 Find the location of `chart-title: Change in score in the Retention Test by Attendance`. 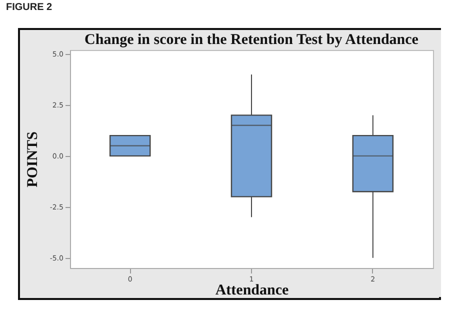

chart-title: Change in score in the Retention Test by Attendance is located at coordinates (251, 40).